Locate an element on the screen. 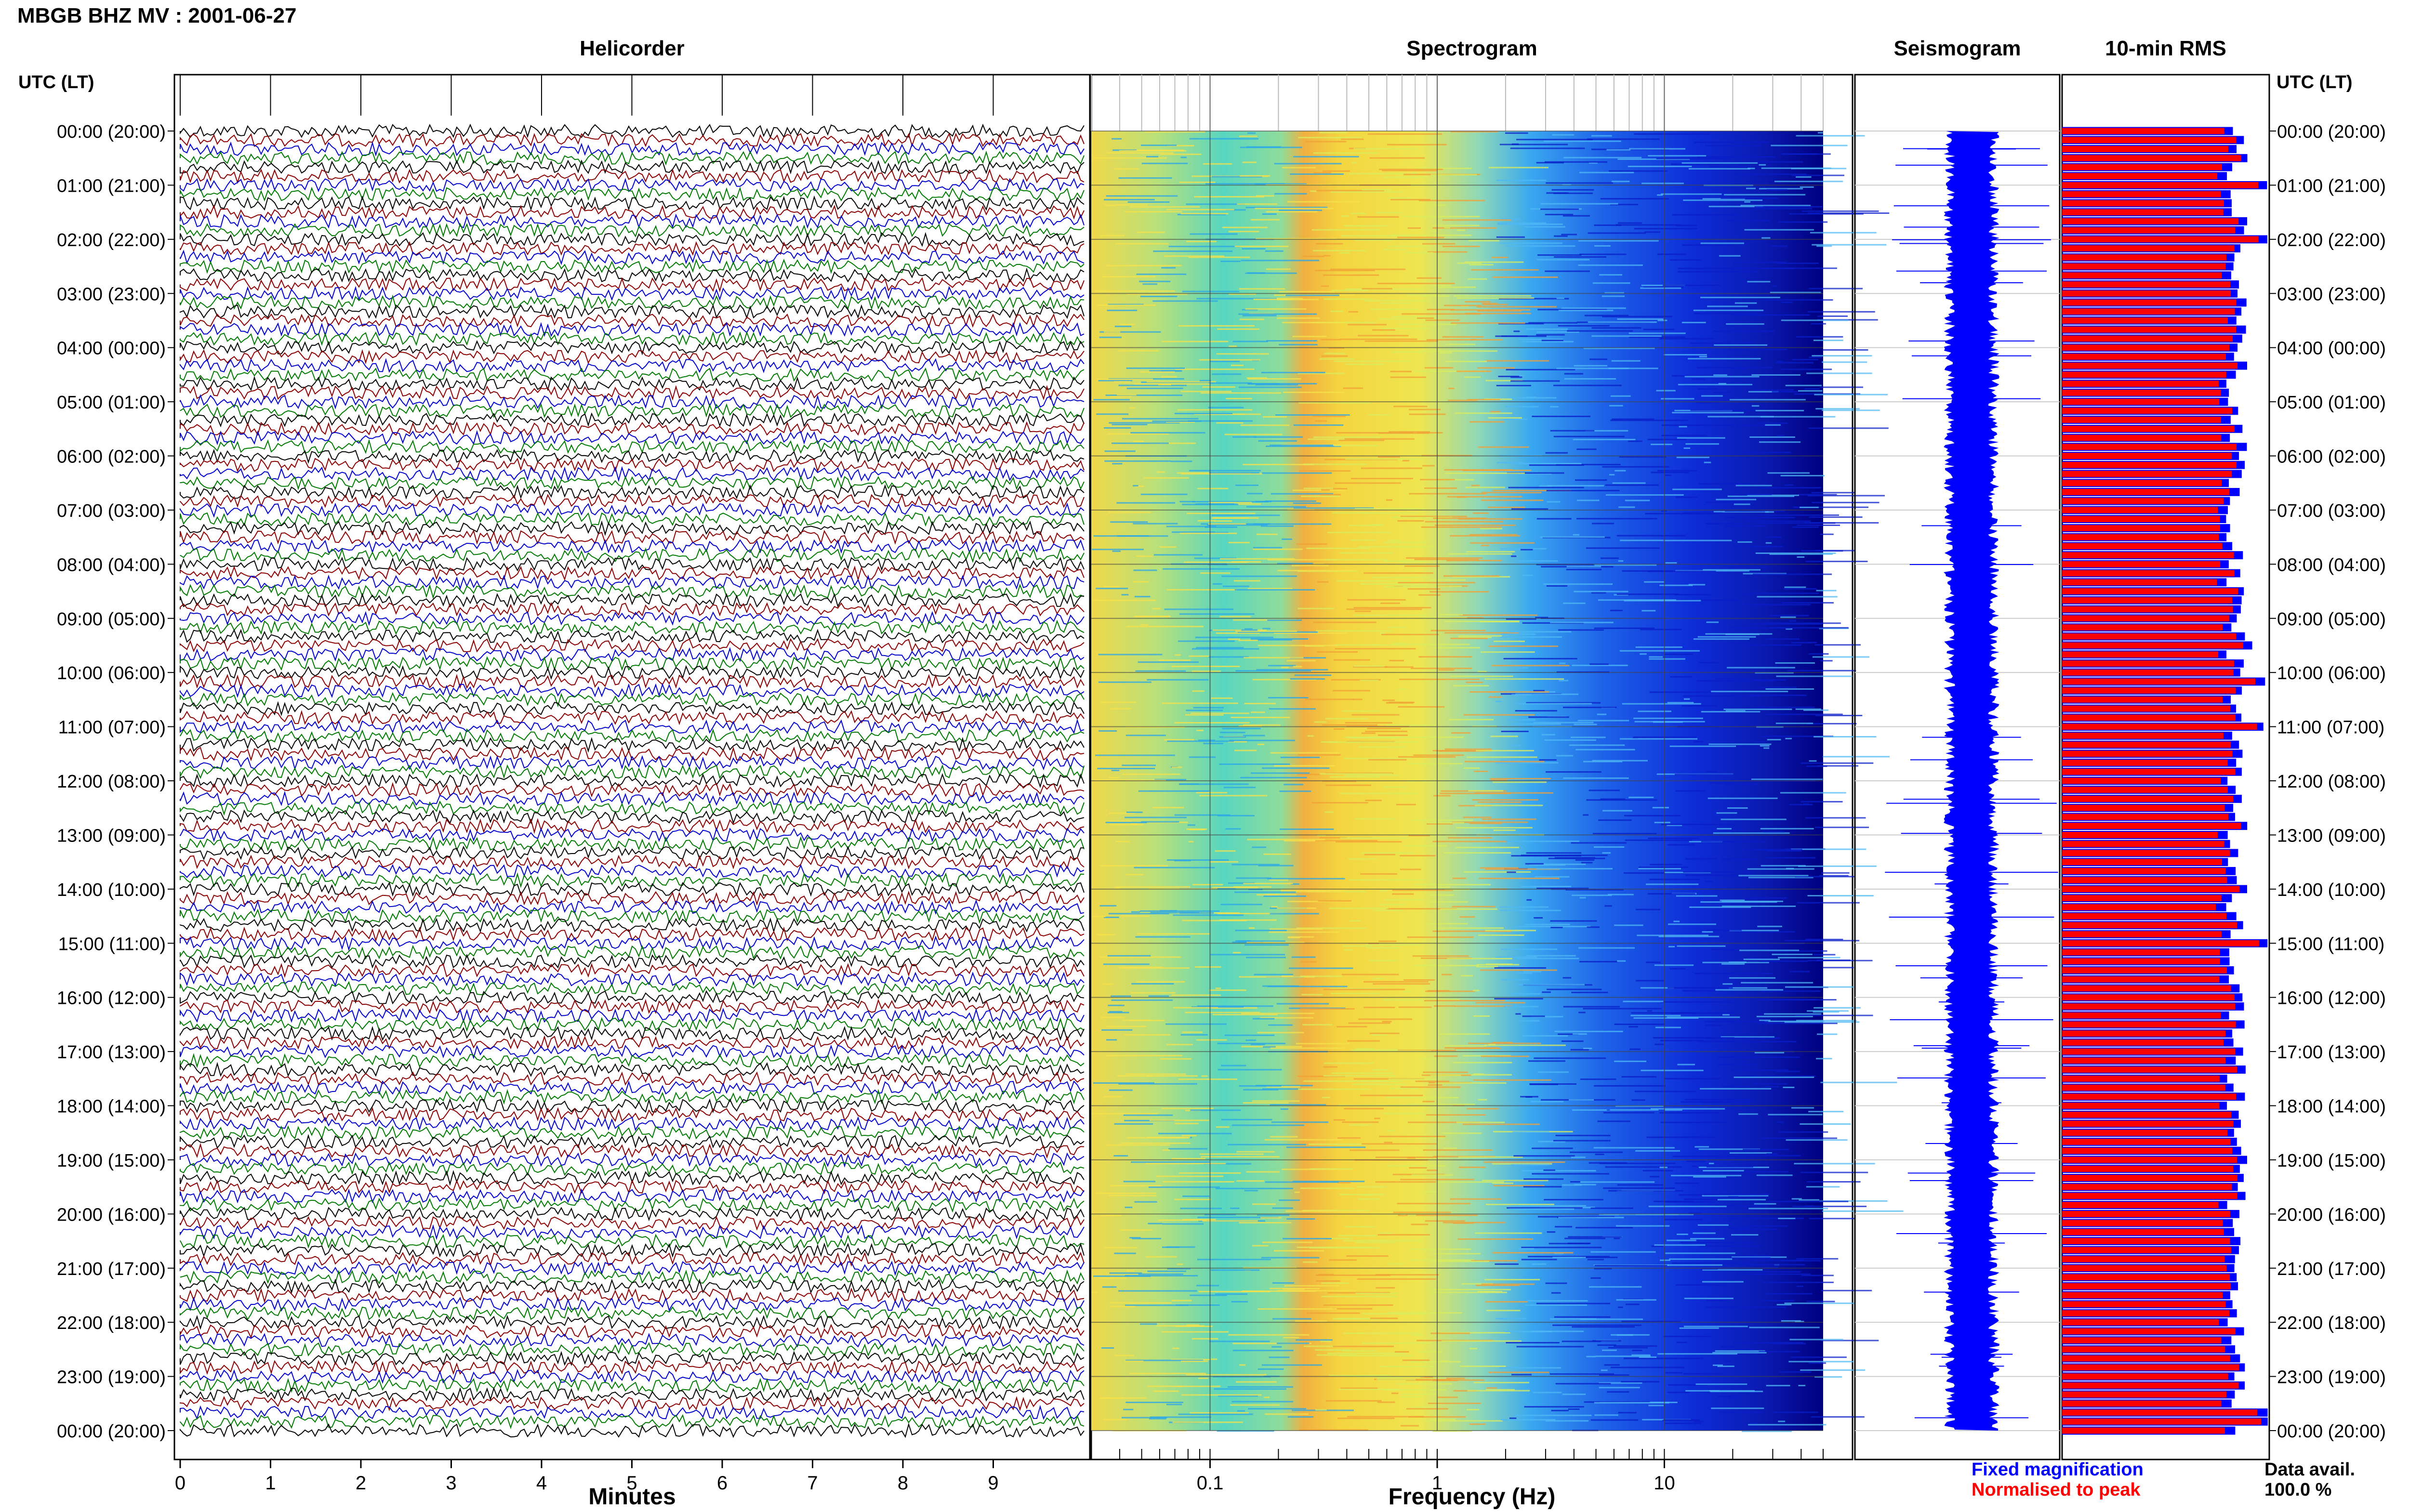 The height and width of the screenshot is (1512, 2409). time-label-right: 07:00 (03:00) is located at coordinates (2331, 511).